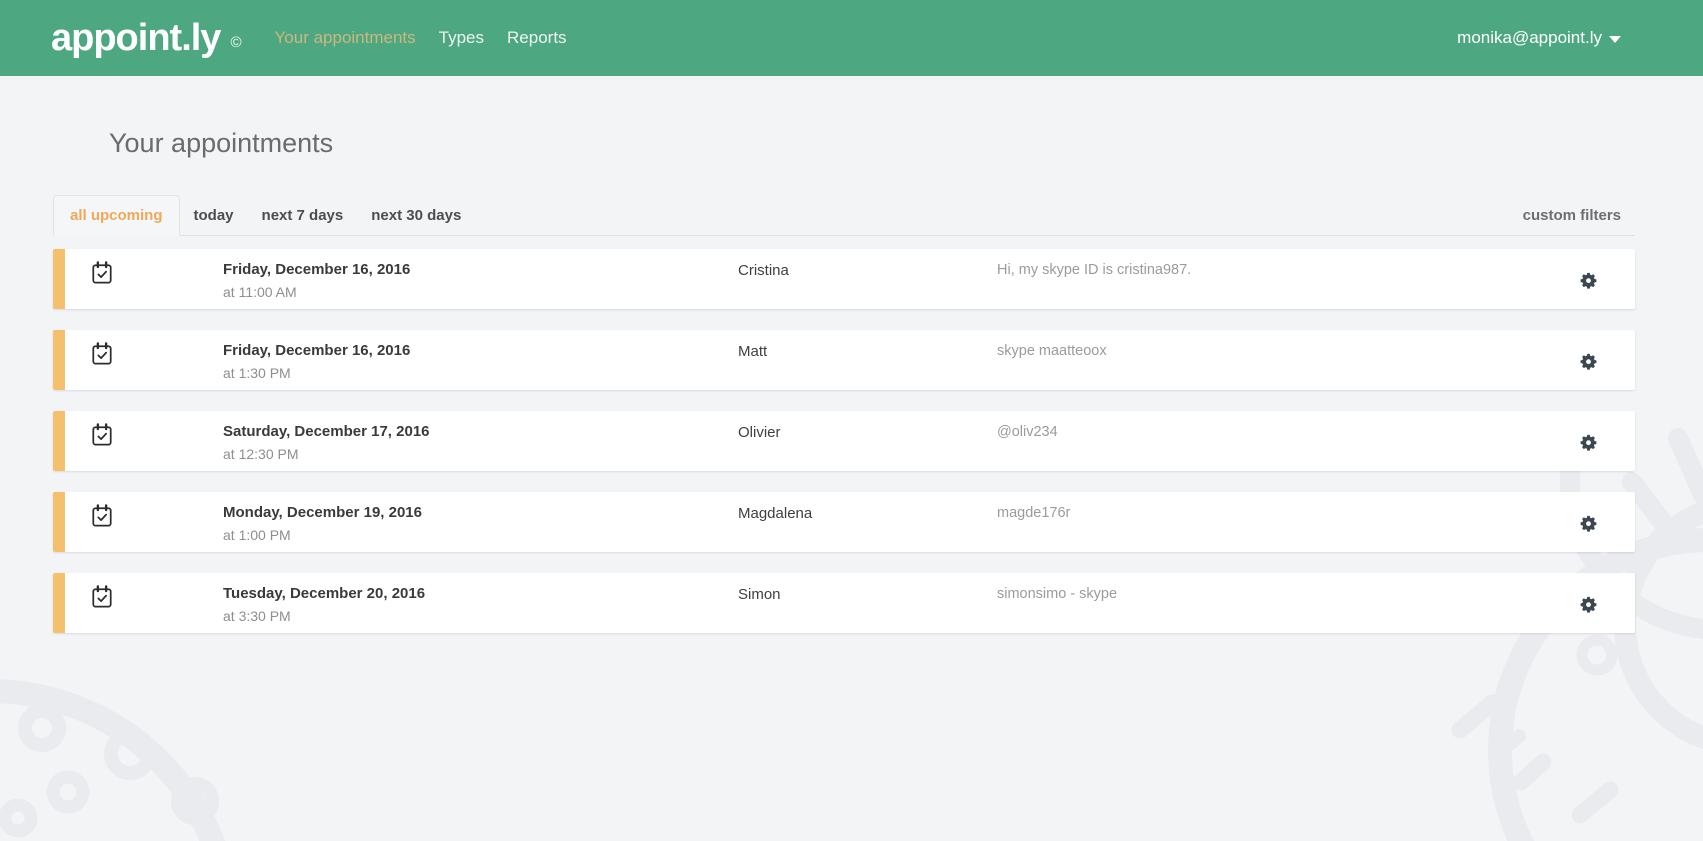  I want to click on appointment-note: @oliv234, so click(1027, 432).